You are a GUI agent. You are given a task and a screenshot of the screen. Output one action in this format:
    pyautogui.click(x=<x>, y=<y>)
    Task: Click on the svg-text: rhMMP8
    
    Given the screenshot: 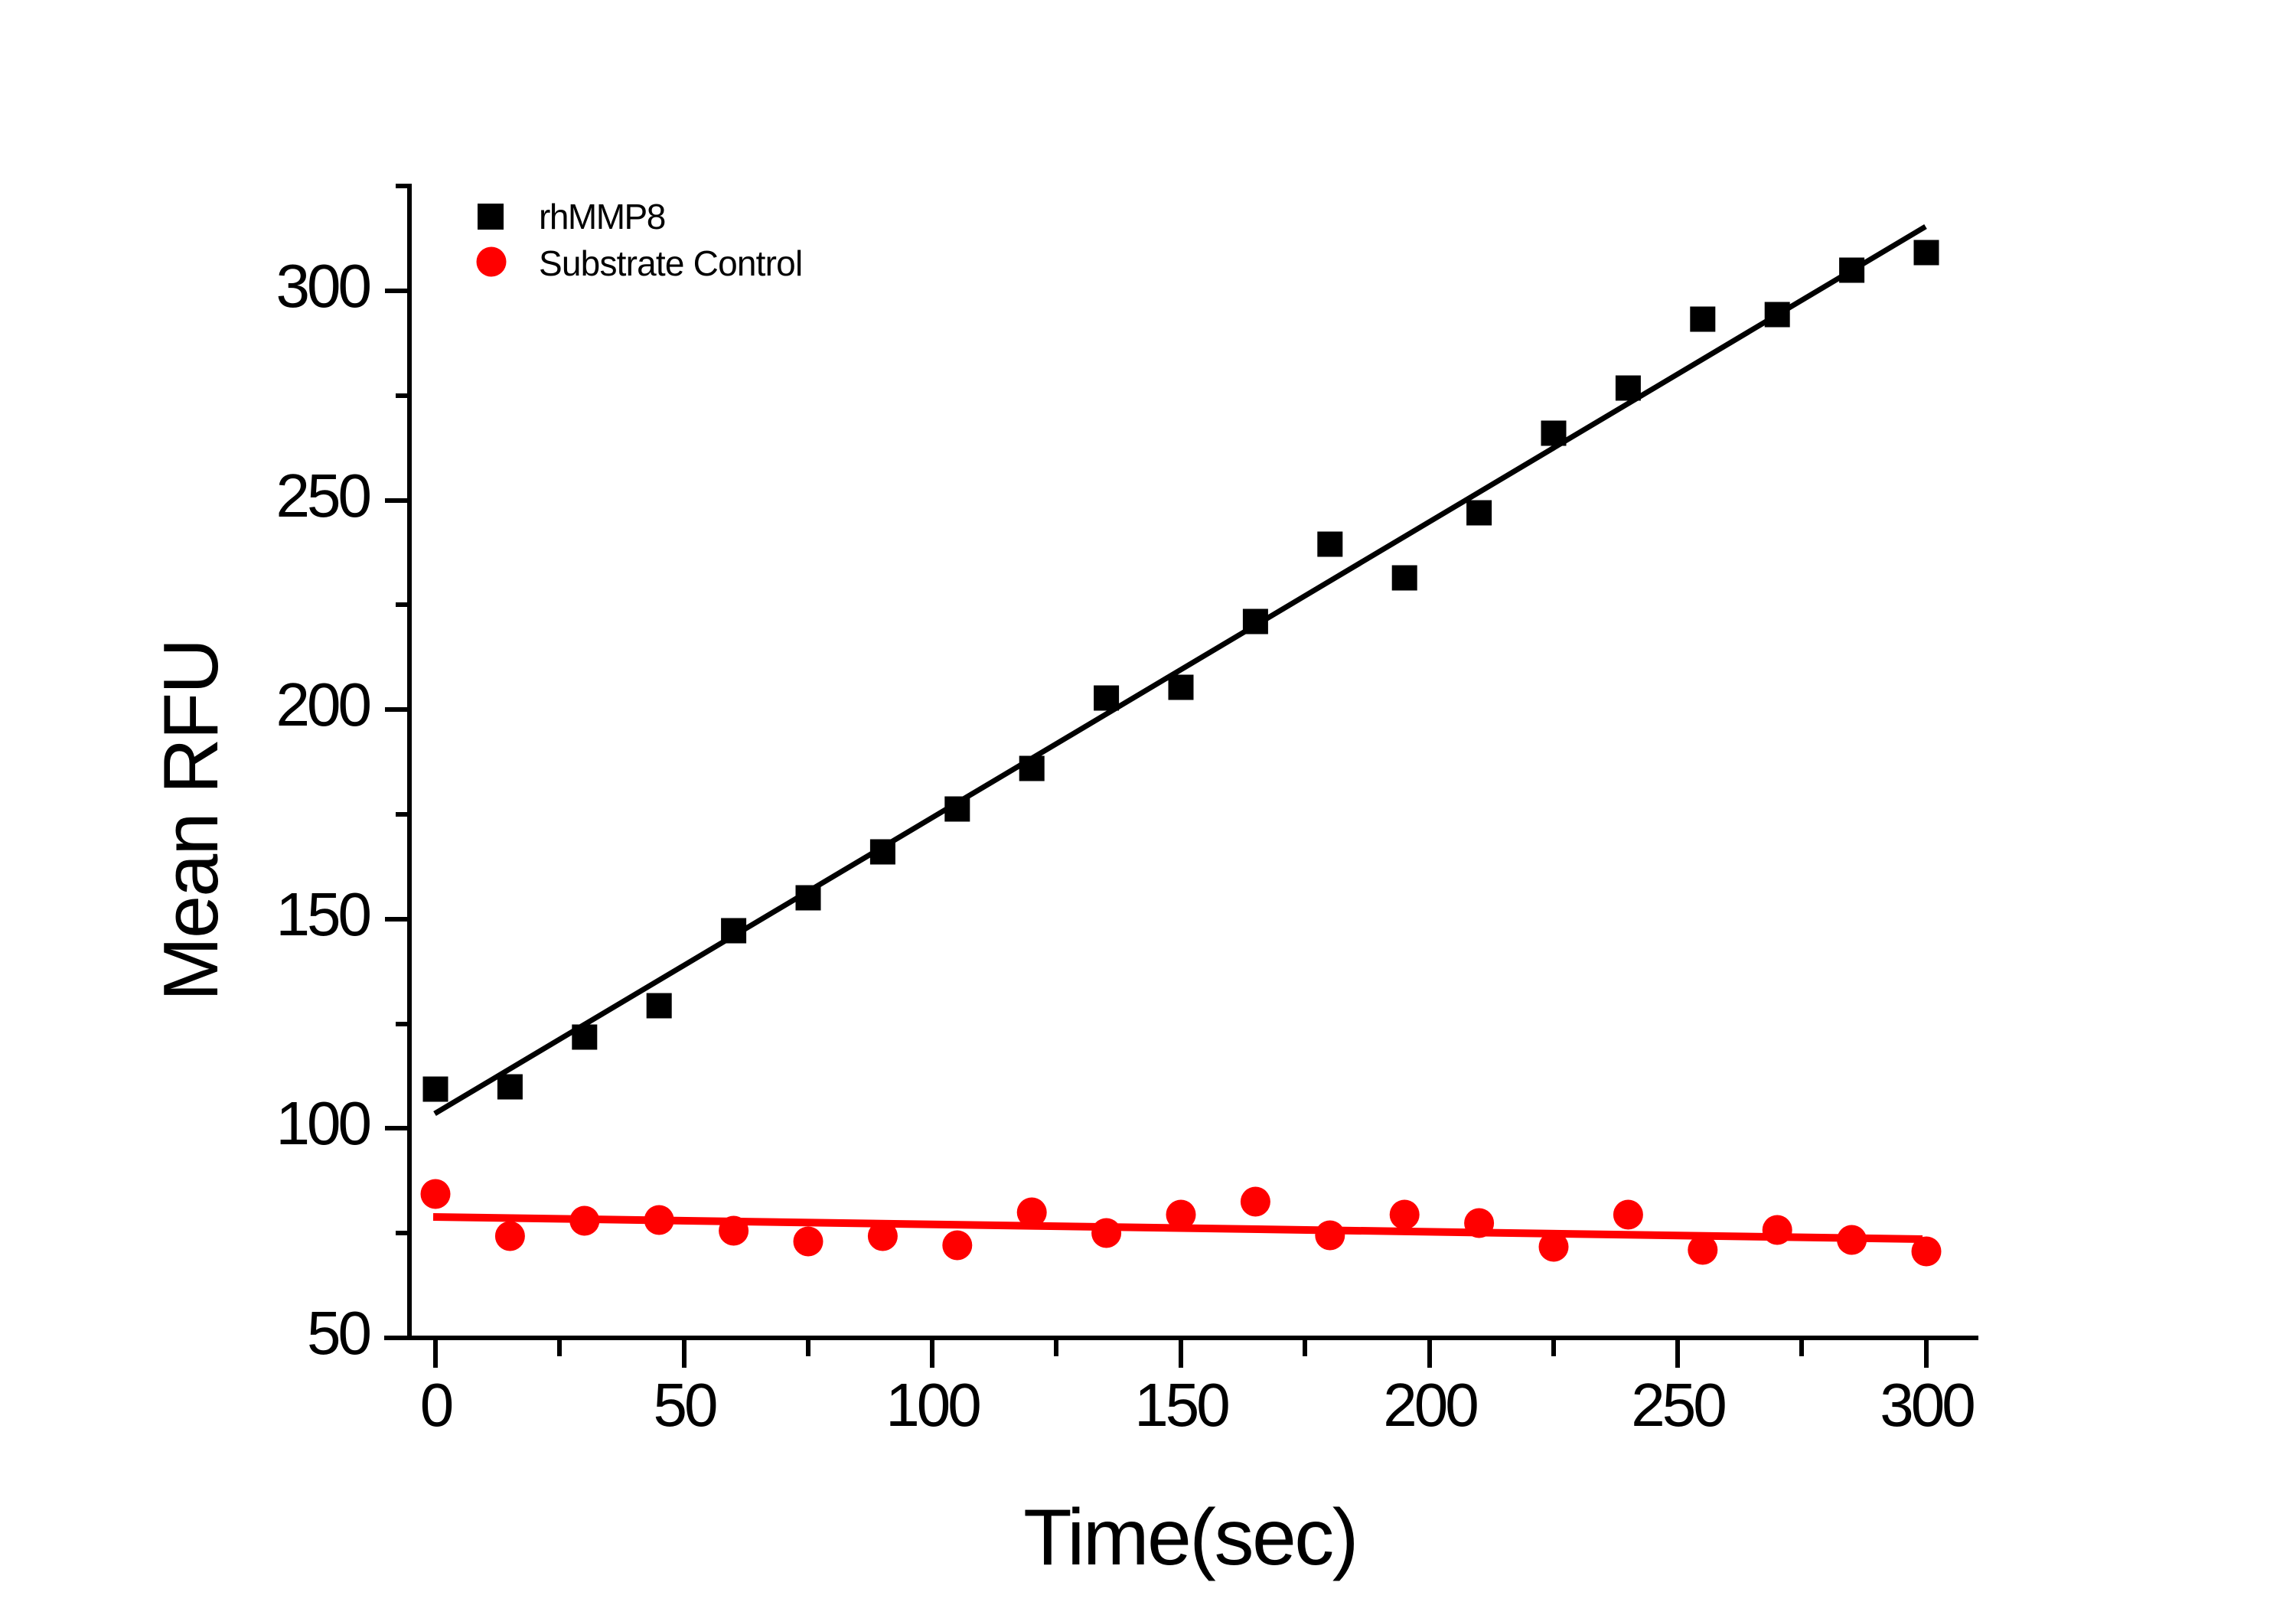 What is the action you would take?
    pyautogui.click(x=602, y=217)
    